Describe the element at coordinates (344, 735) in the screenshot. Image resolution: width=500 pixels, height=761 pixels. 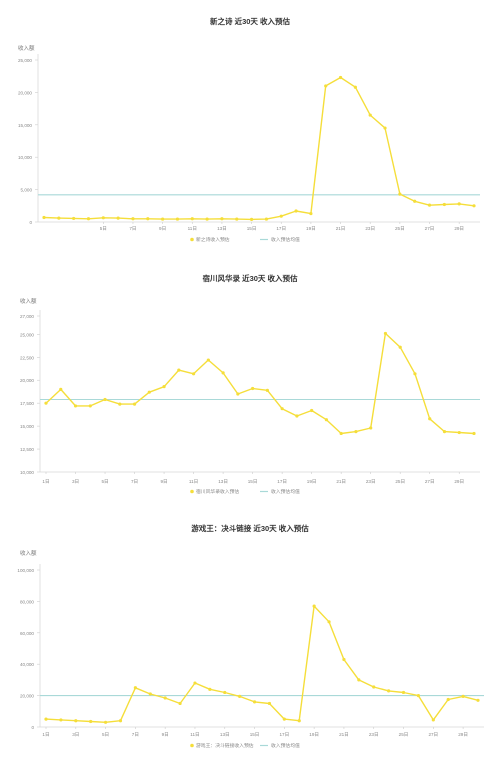
I see `x-tick-label: 21日` at that location.